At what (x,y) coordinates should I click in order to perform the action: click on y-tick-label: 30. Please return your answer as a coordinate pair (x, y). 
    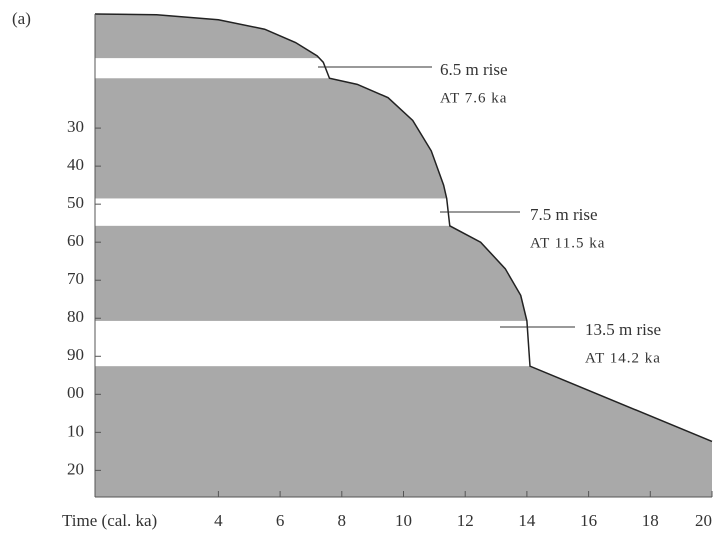
    Looking at the image, I should click on (75, 126).